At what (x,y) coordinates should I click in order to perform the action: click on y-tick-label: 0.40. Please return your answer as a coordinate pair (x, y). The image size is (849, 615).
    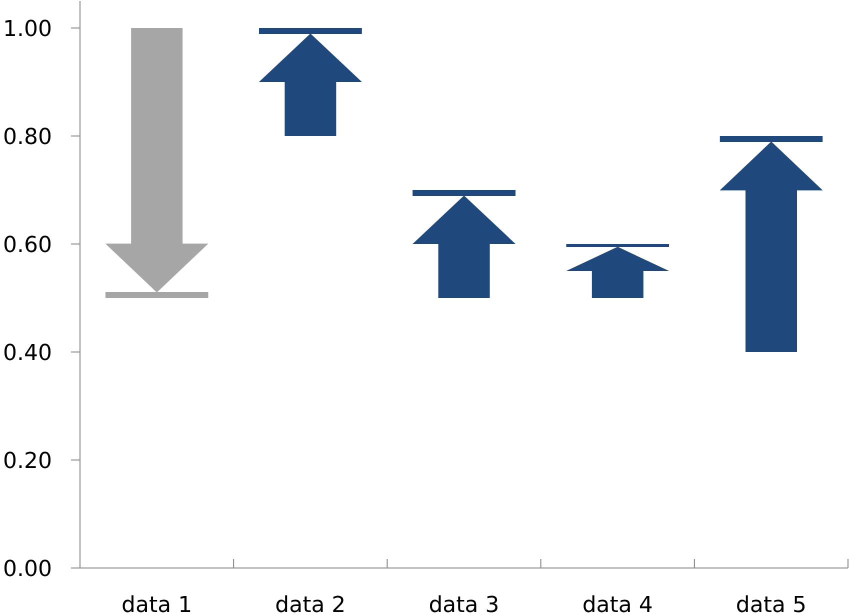
    Looking at the image, I should click on (27, 353).